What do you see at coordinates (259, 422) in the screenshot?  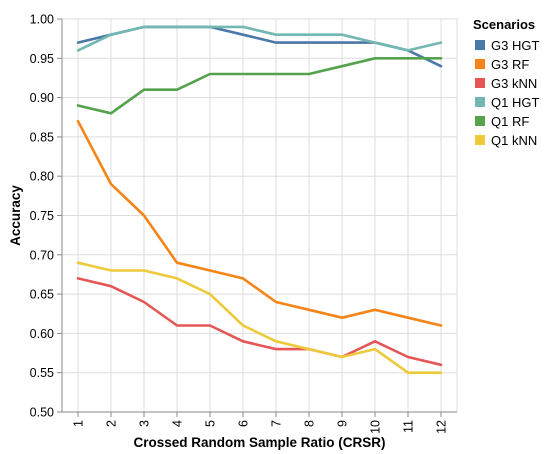 I see `x-axis: 1 2 3 4 5 6 7 8 9 10 11 12` at bounding box center [259, 422].